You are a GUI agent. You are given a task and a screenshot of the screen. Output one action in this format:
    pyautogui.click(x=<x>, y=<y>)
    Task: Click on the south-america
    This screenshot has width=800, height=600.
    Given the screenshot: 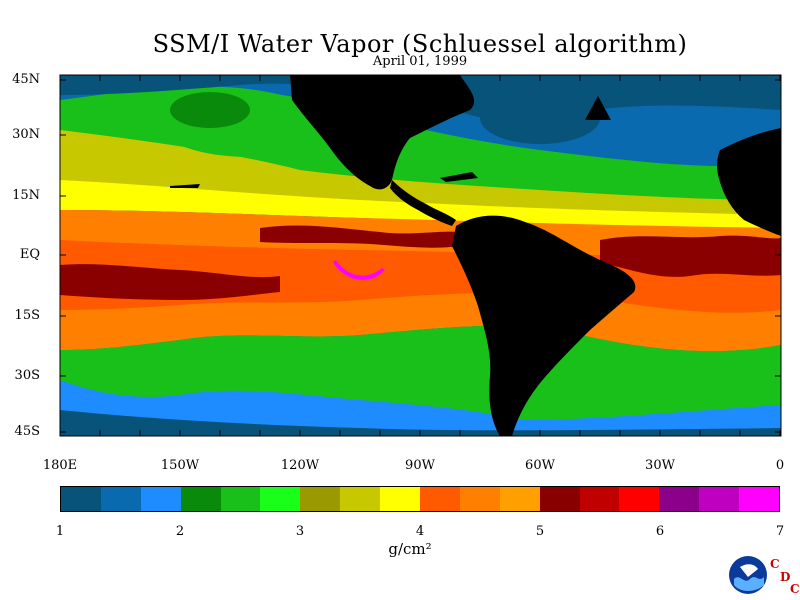 What is the action you would take?
    pyautogui.click(x=544, y=325)
    